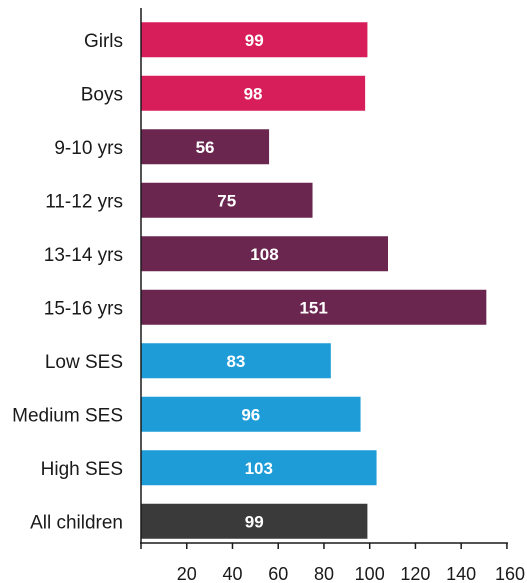 The image size is (527, 583). I want to click on bar-group: Girls 99, so click(225, 39).